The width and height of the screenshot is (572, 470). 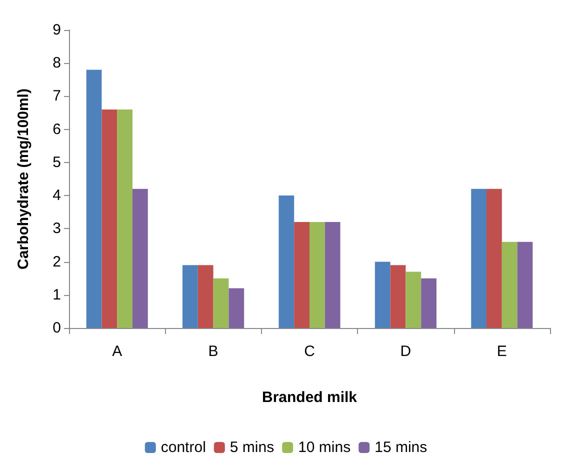 I want to click on legend-label: 10 mins, so click(x=324, y=447).